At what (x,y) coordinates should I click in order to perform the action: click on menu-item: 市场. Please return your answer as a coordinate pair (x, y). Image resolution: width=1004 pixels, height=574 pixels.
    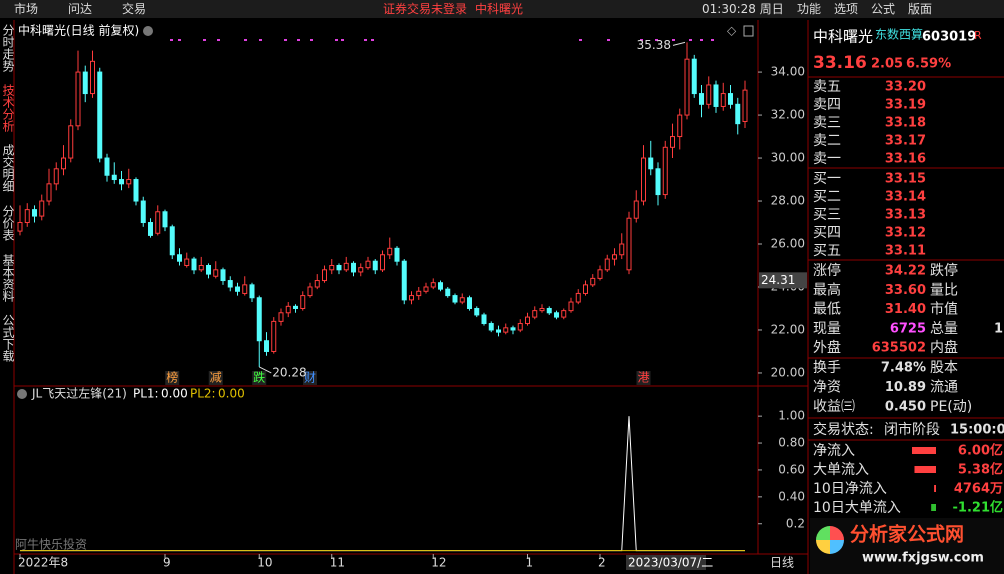
    Looking at the image, I should click on (26, 9).